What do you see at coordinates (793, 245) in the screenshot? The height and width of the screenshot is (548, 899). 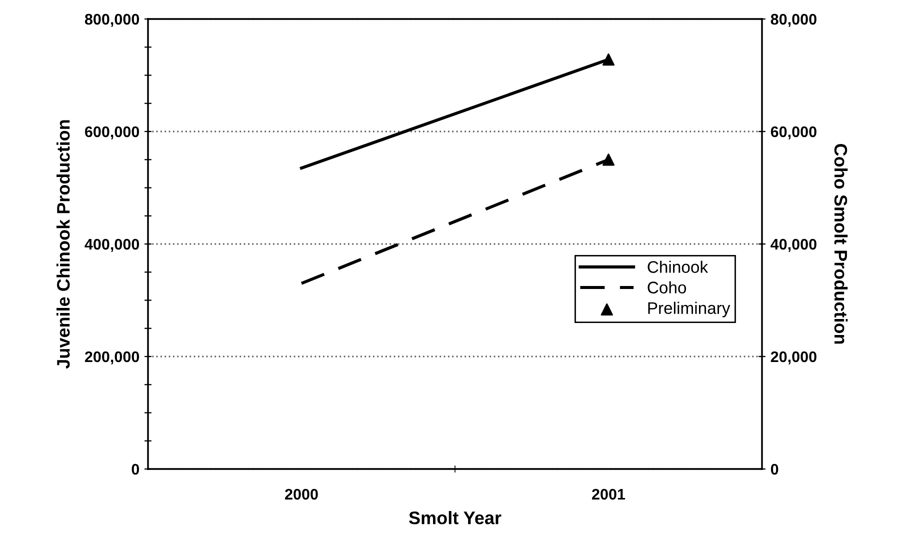 I see `y2-tick-label: 40,000` at bounding box center [793, 245].